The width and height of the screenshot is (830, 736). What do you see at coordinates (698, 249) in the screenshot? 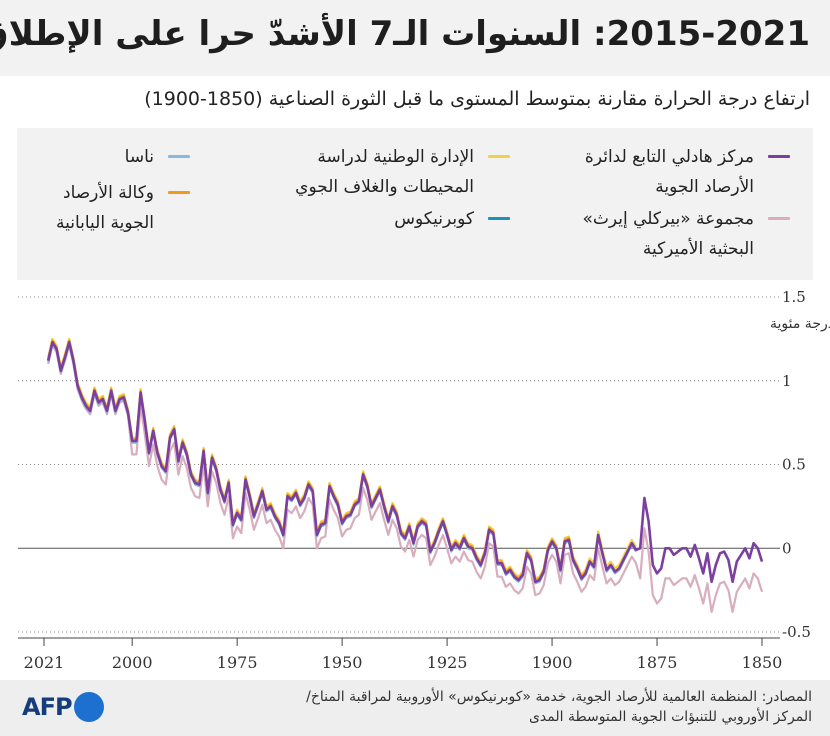
I see `legend-label-line2: البحثية الأميركية` at bounding box center [698, 249].